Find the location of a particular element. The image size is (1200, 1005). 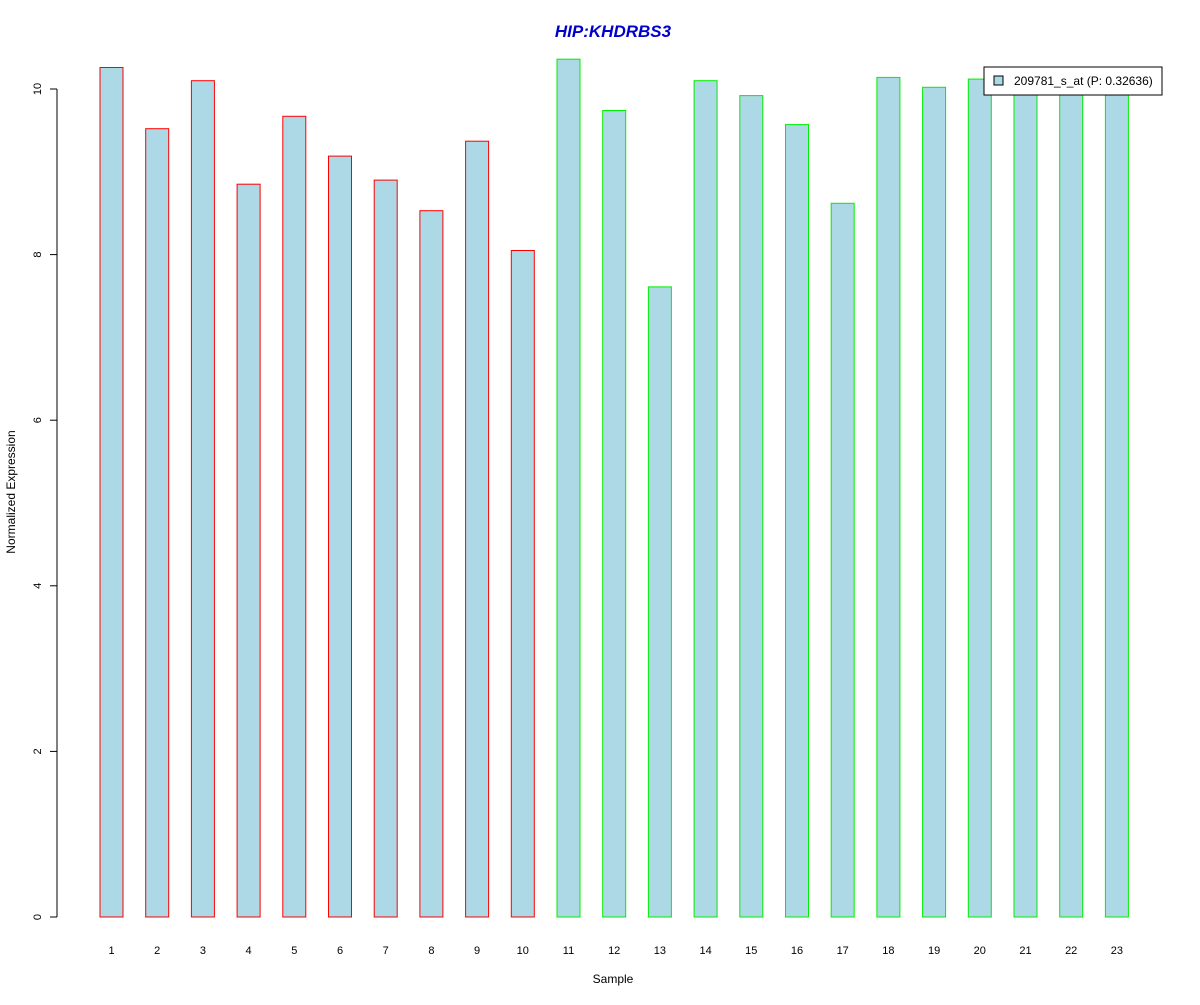

x-tick-label: 6 is located at coordinates (340, 951).